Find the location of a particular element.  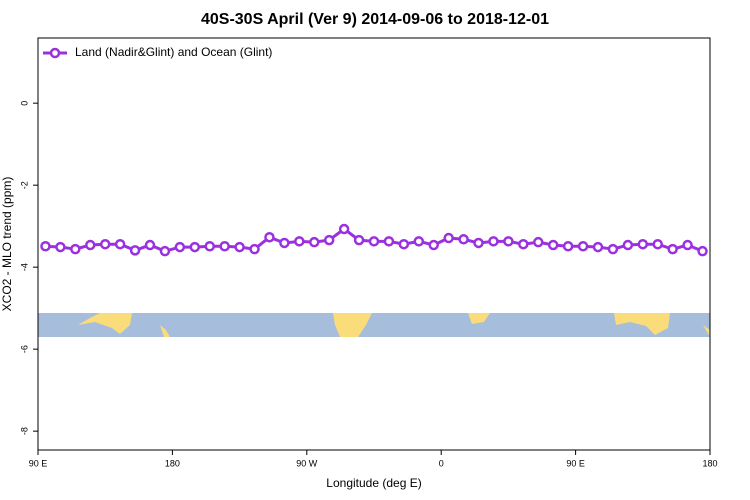

y-tick-label: 0 is located at coordinates (24, 103).